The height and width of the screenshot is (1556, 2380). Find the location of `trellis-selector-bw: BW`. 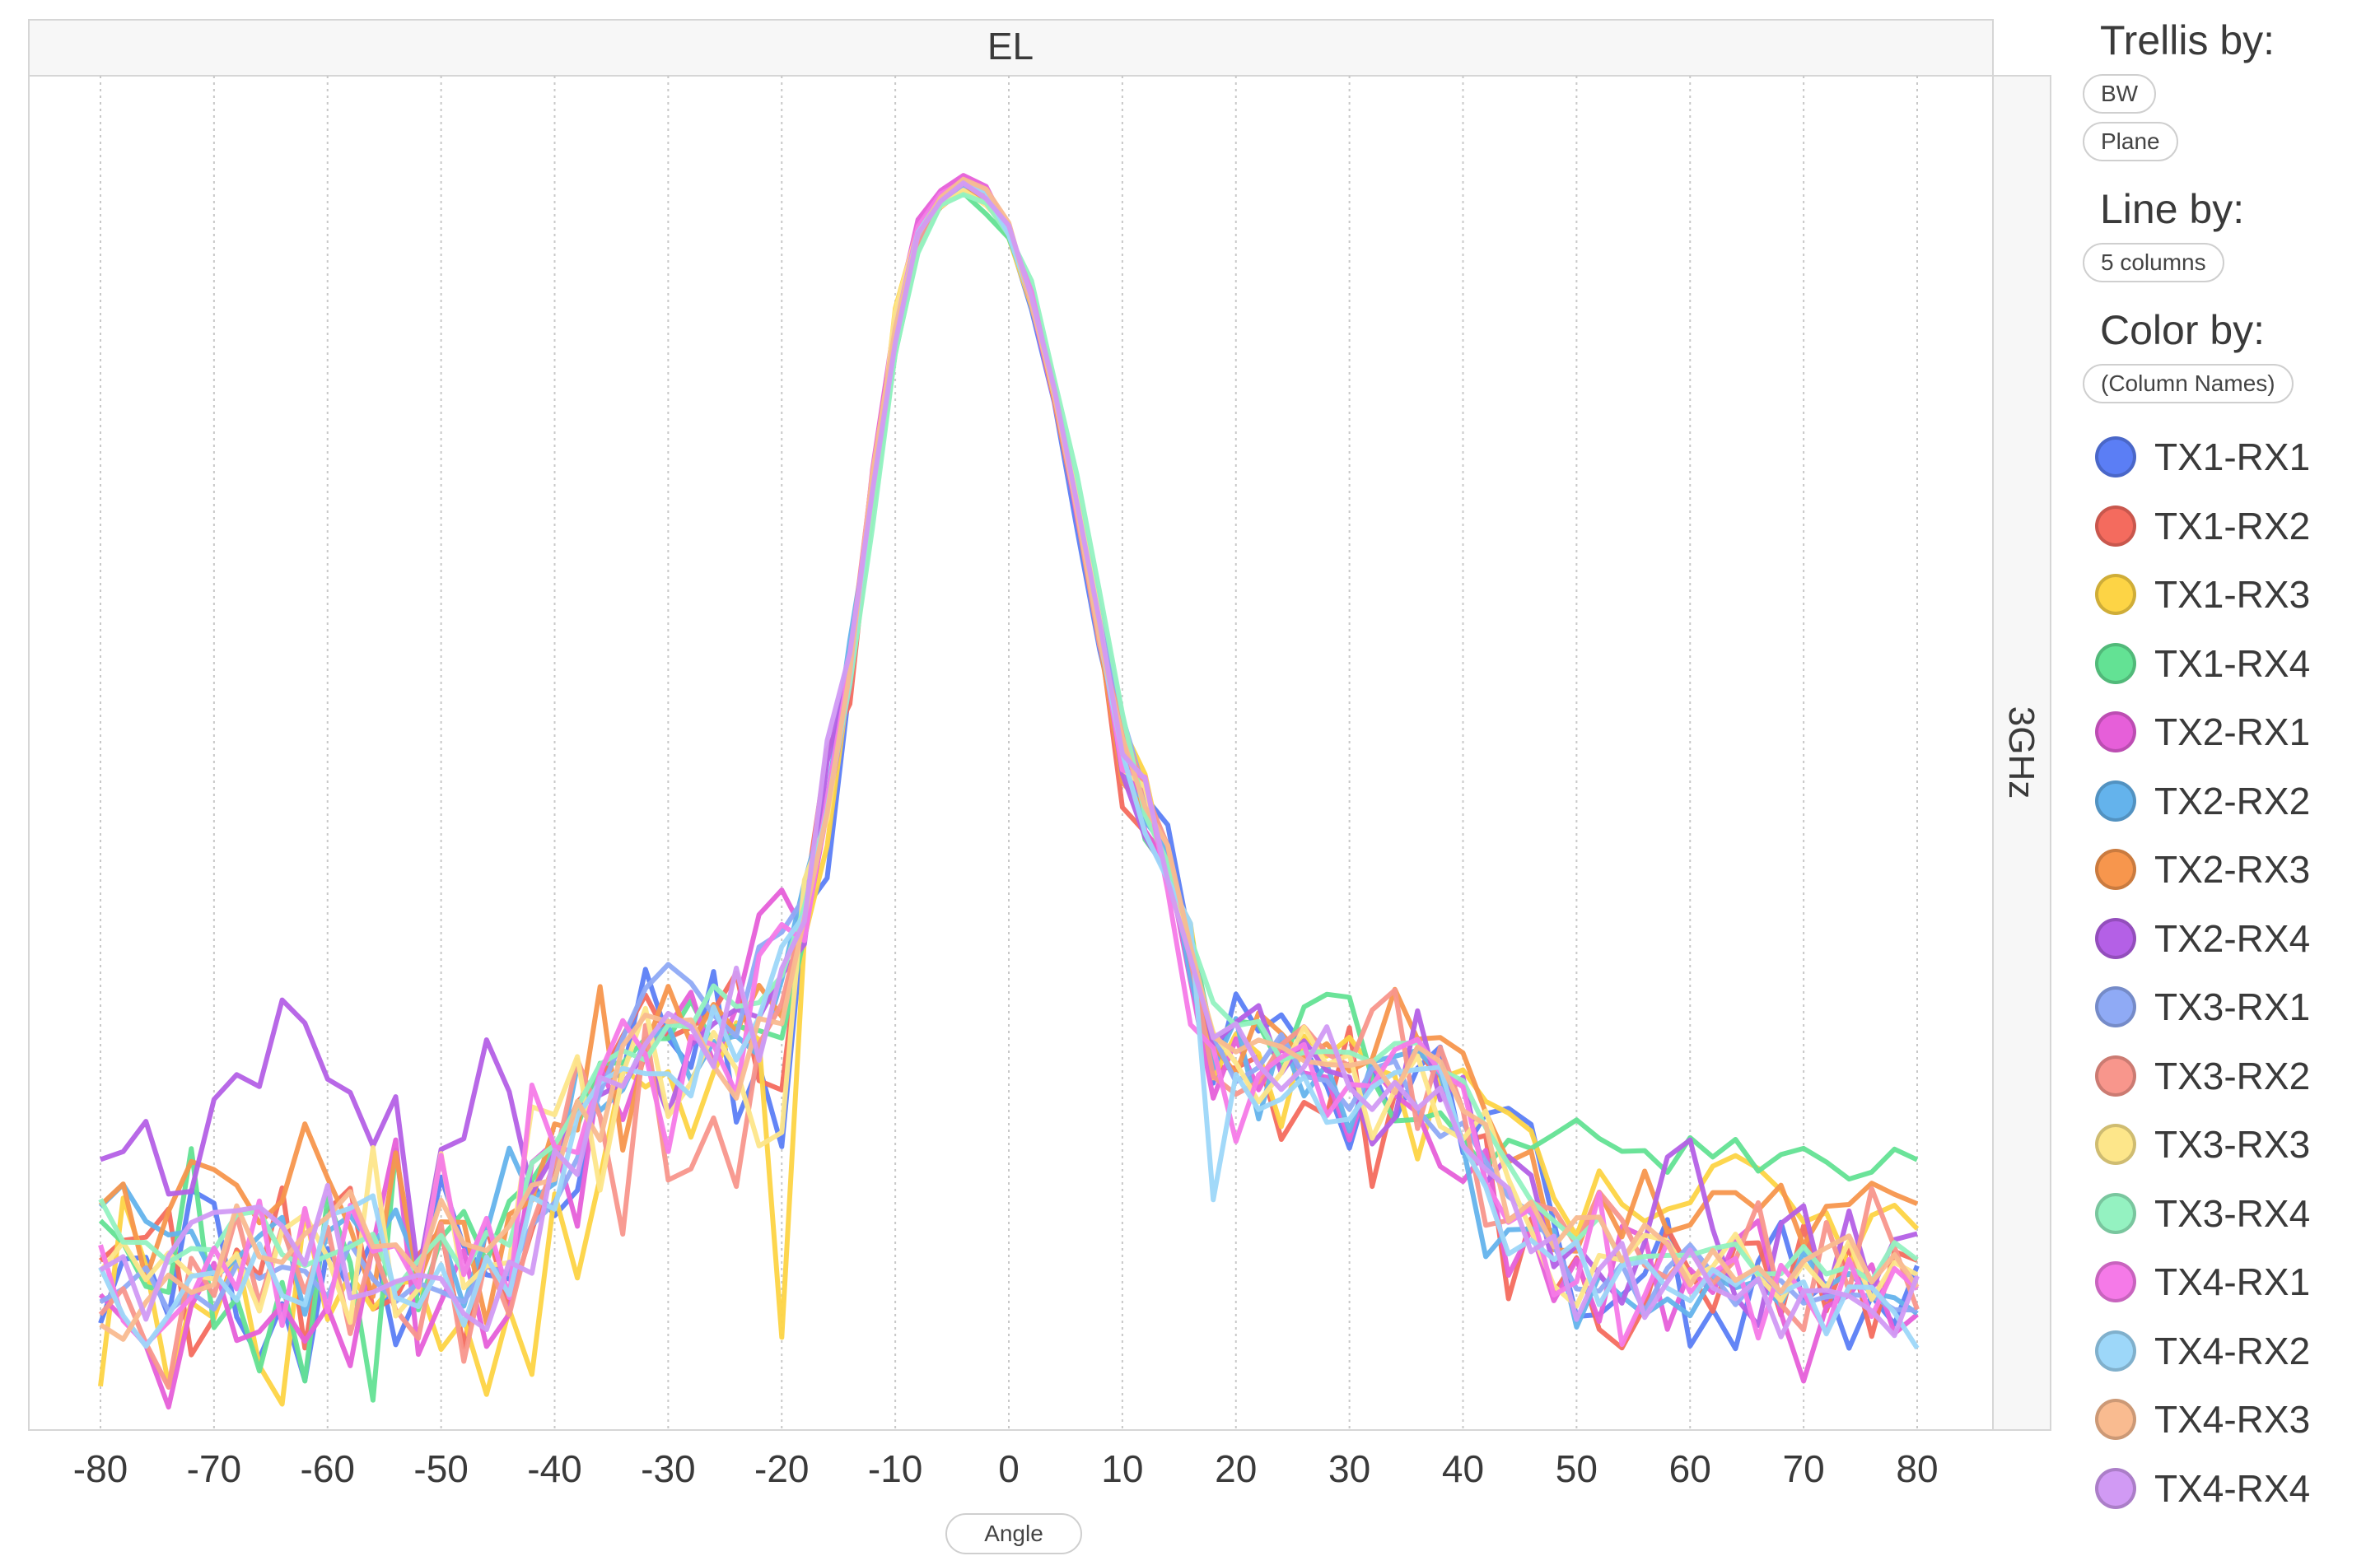

trellis-selector-bw: BW is located at coordinates (2120, 94).